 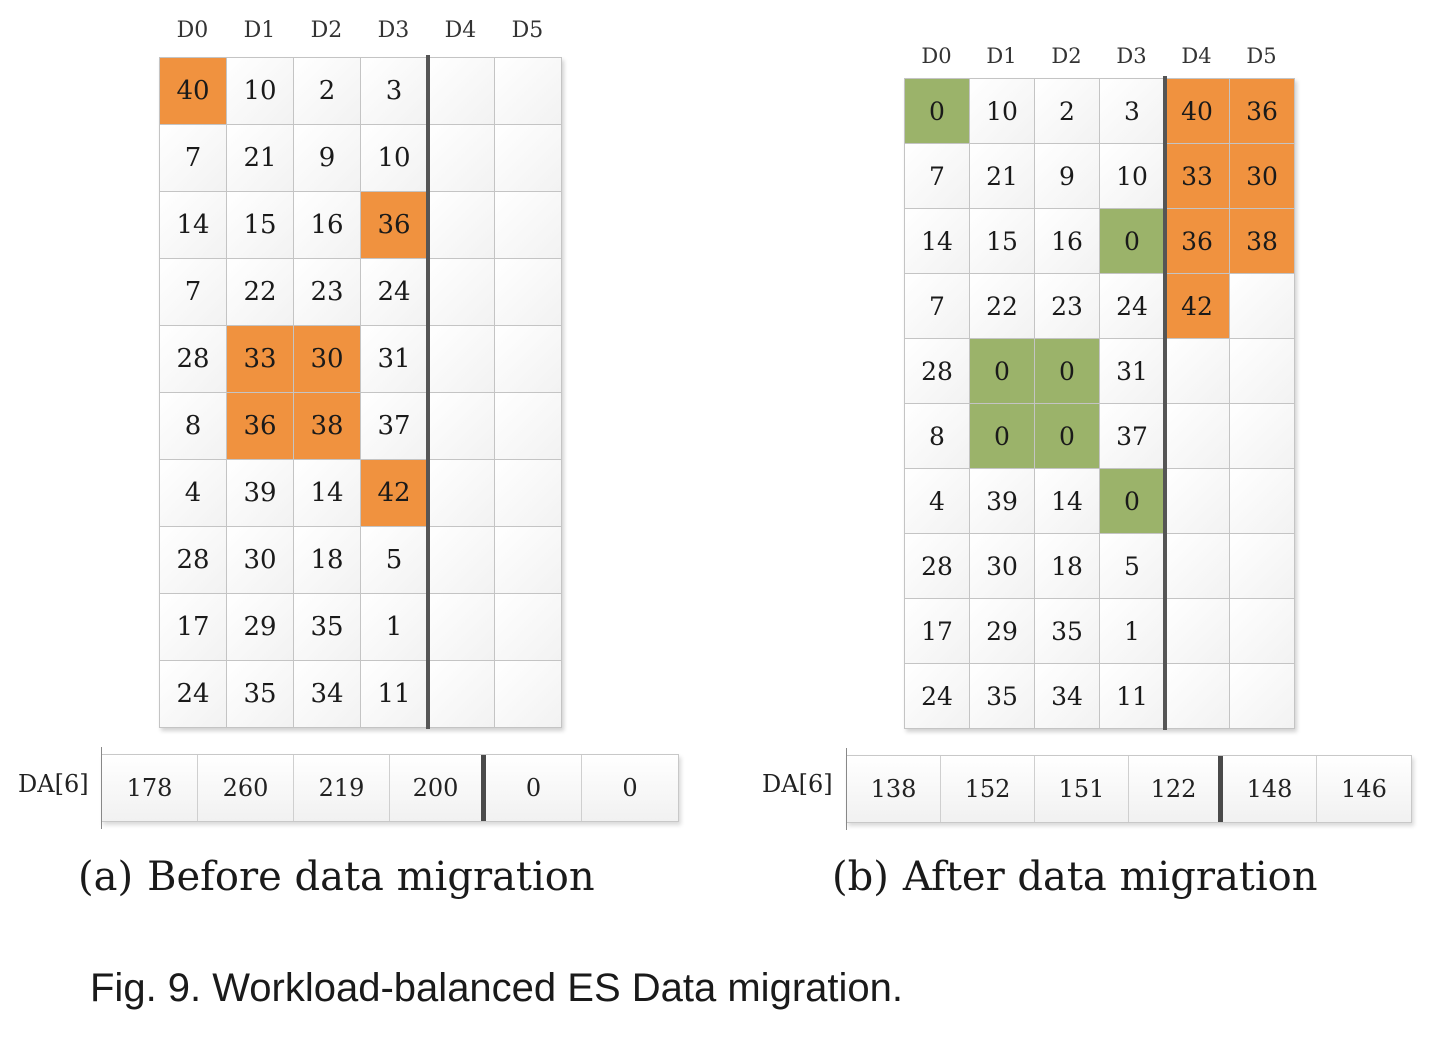 I want to click on grid-cell: 24, so click(x=937, y=696).